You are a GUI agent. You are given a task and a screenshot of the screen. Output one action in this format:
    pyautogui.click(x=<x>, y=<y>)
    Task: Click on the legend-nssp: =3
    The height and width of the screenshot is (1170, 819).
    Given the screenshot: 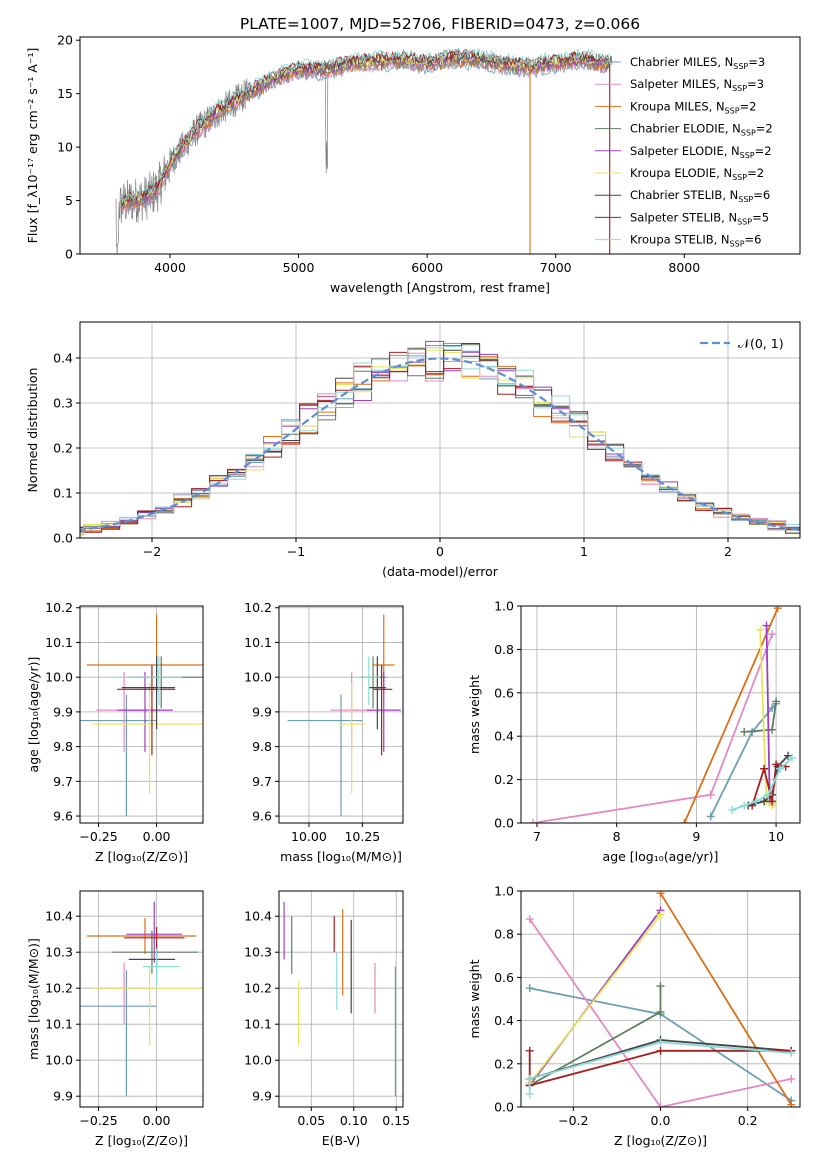 What is the action you would take?
    pyautogui.click(x=755, y=84)
    